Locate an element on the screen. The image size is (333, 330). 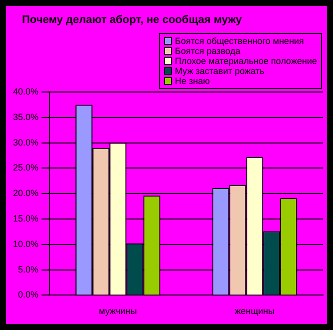
legend-label: Муж заставит рожать is located at coordinates (219, 71).